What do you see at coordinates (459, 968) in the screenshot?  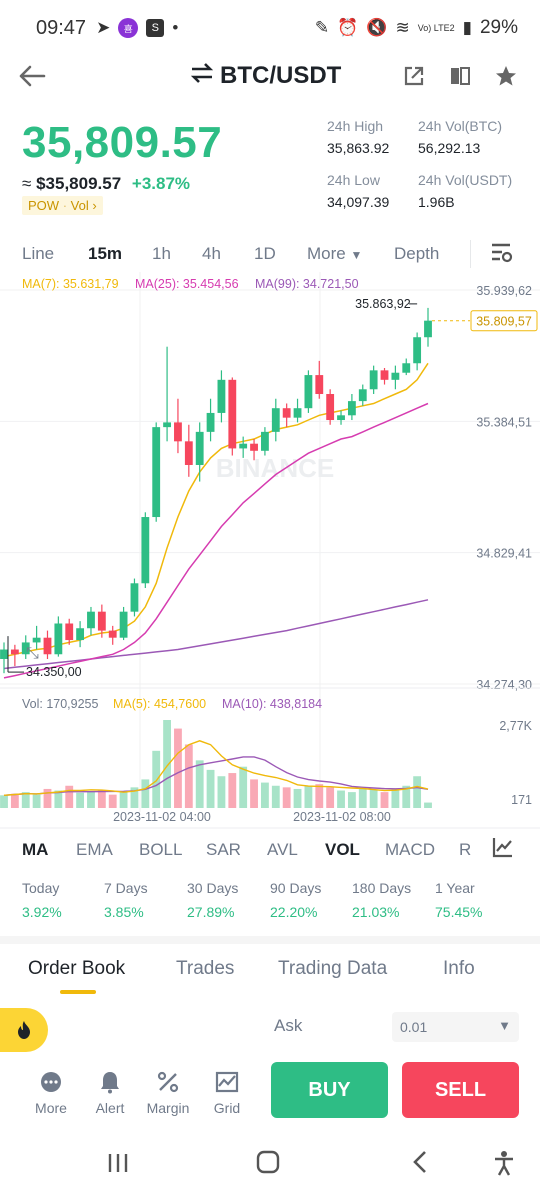 I see `tab-info: Info` at bounding box center [459, 968].